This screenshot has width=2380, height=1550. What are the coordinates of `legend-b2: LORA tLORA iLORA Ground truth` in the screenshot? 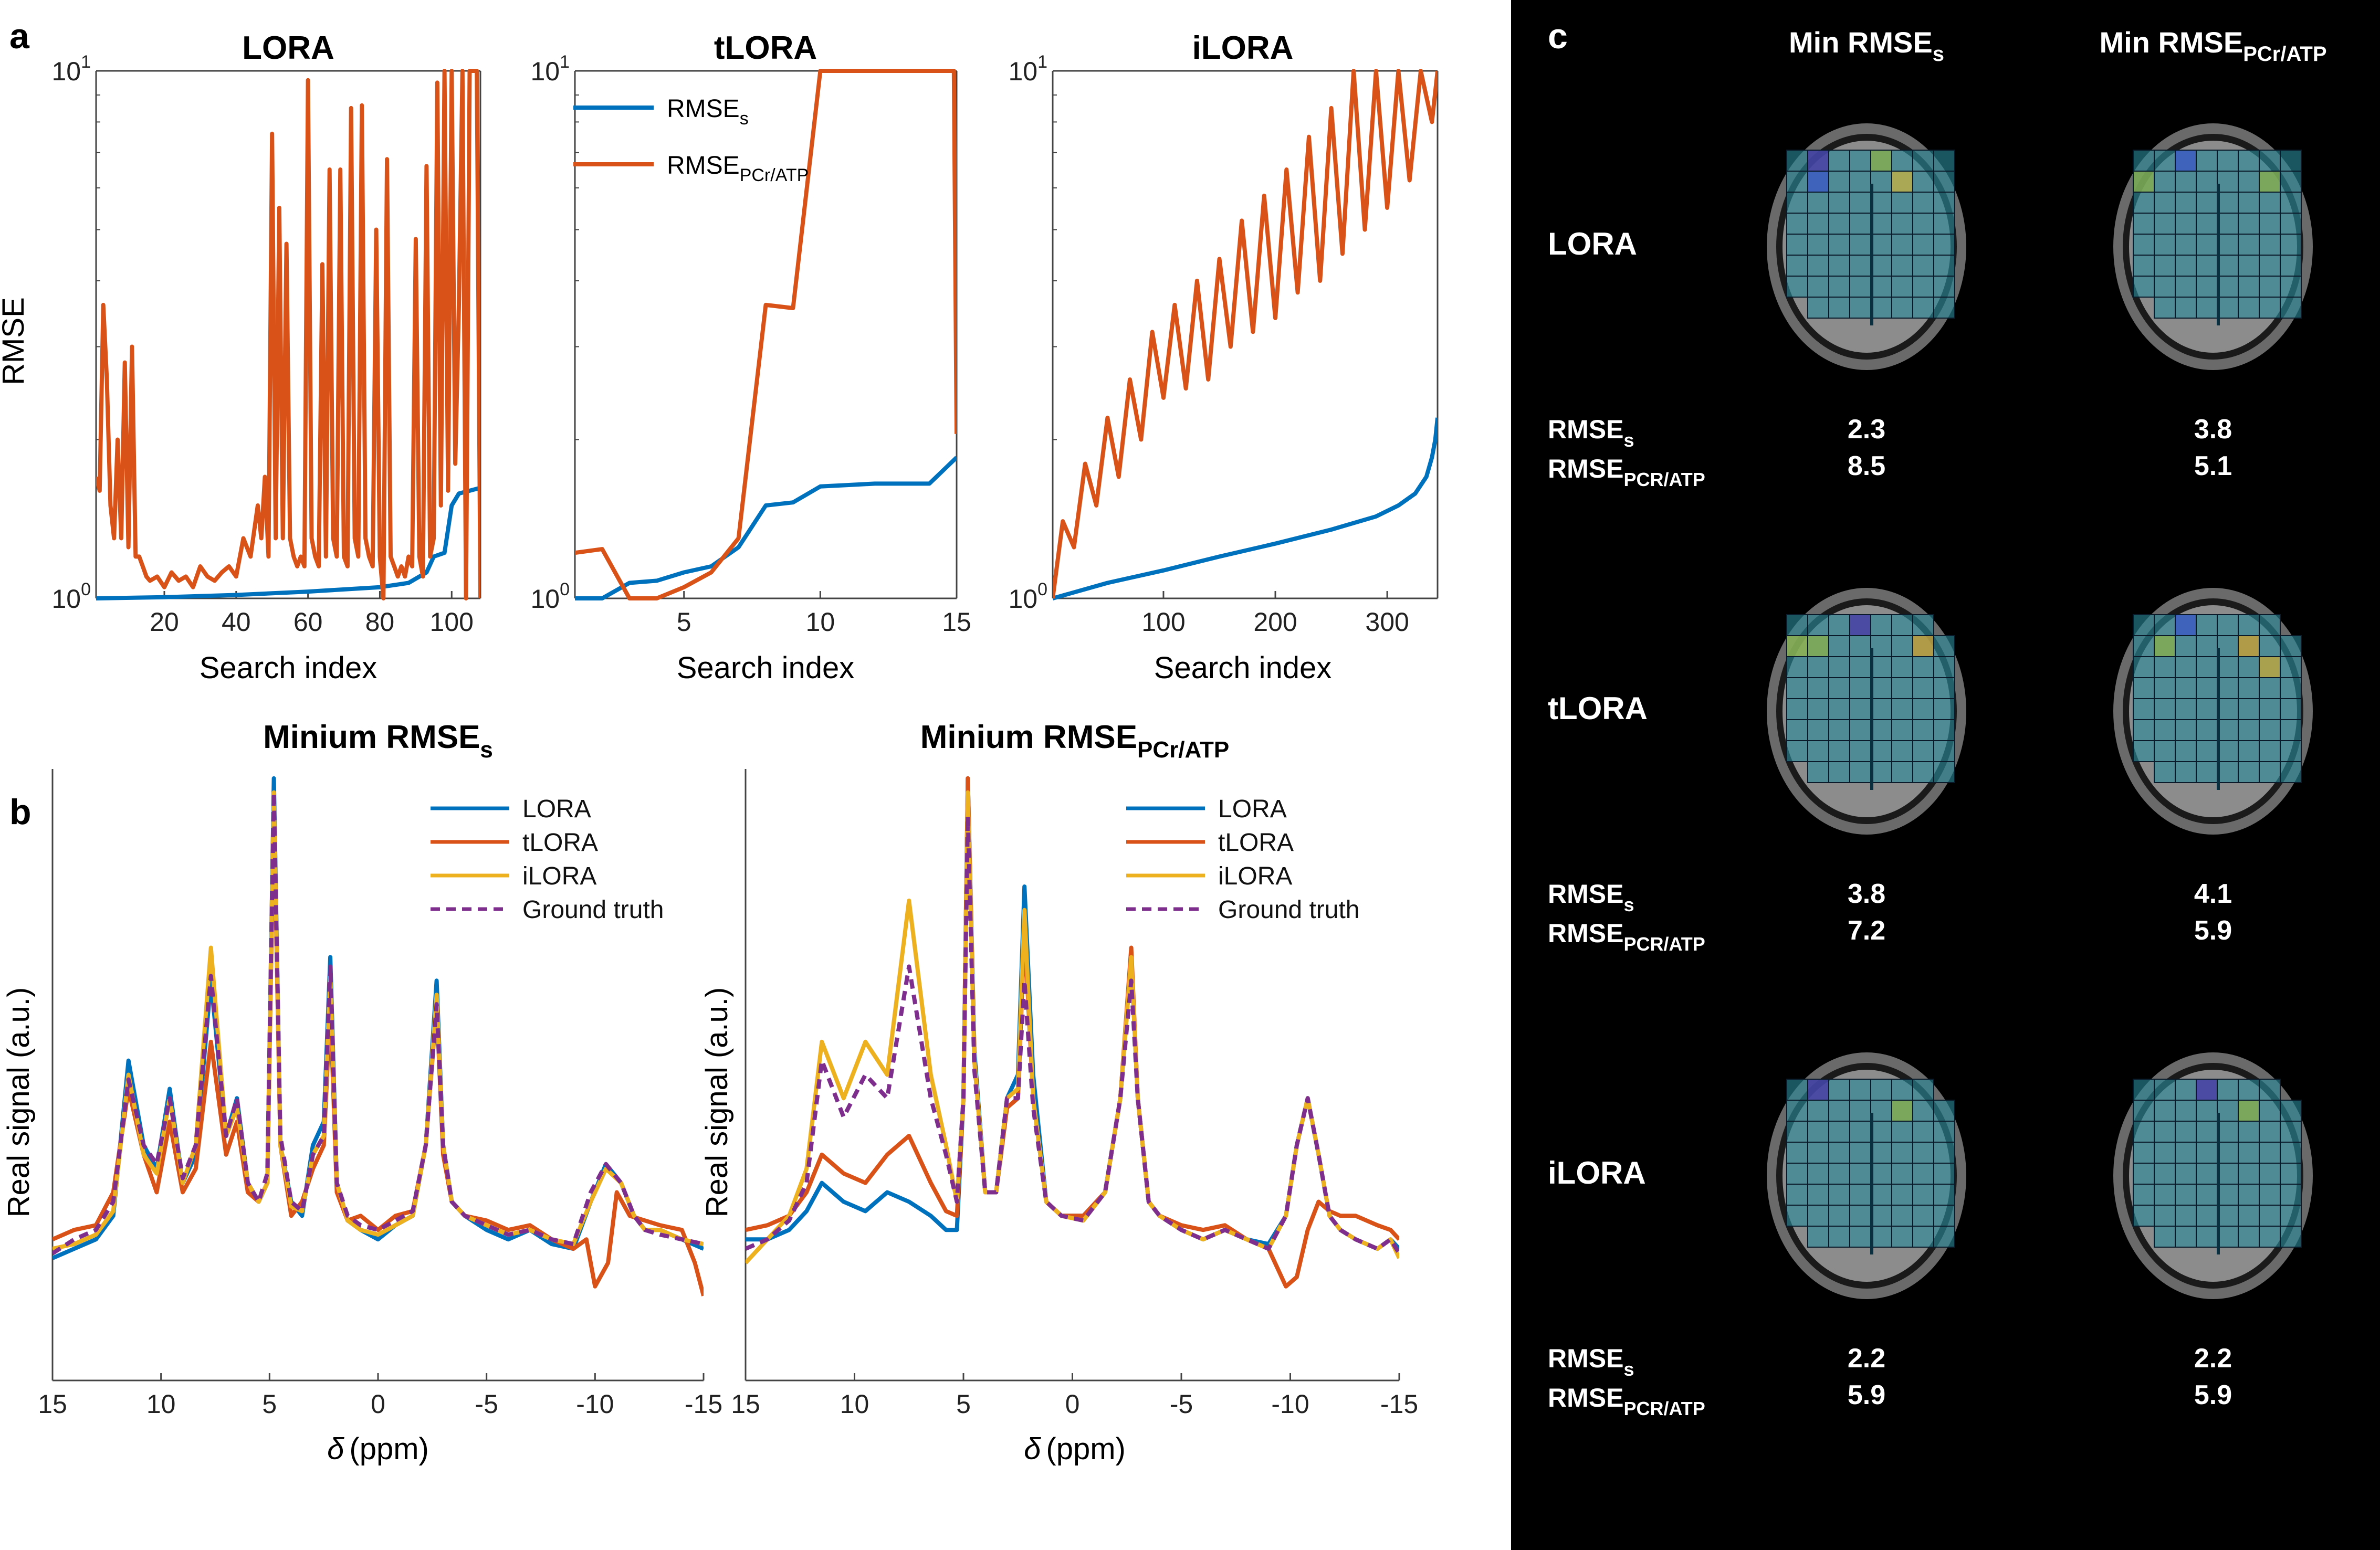 It's located at (1242, 859).